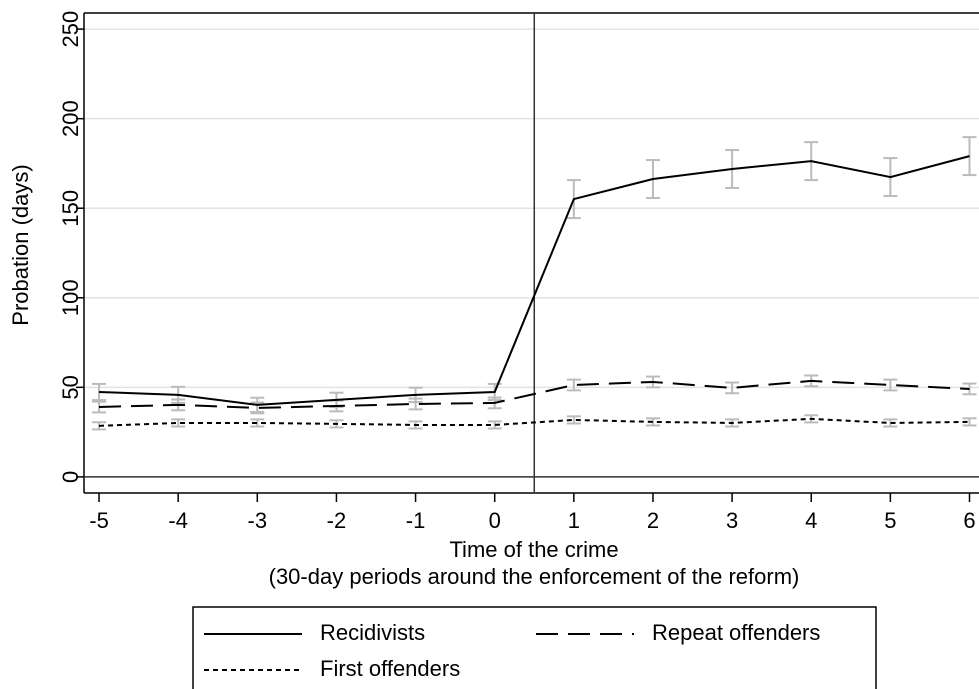 This screenshot has height=689, width=979. What do you see at coordinates (178, 520) in the screenshot?
I see `x-tick-label: -4` at bounding box center [178, 520].